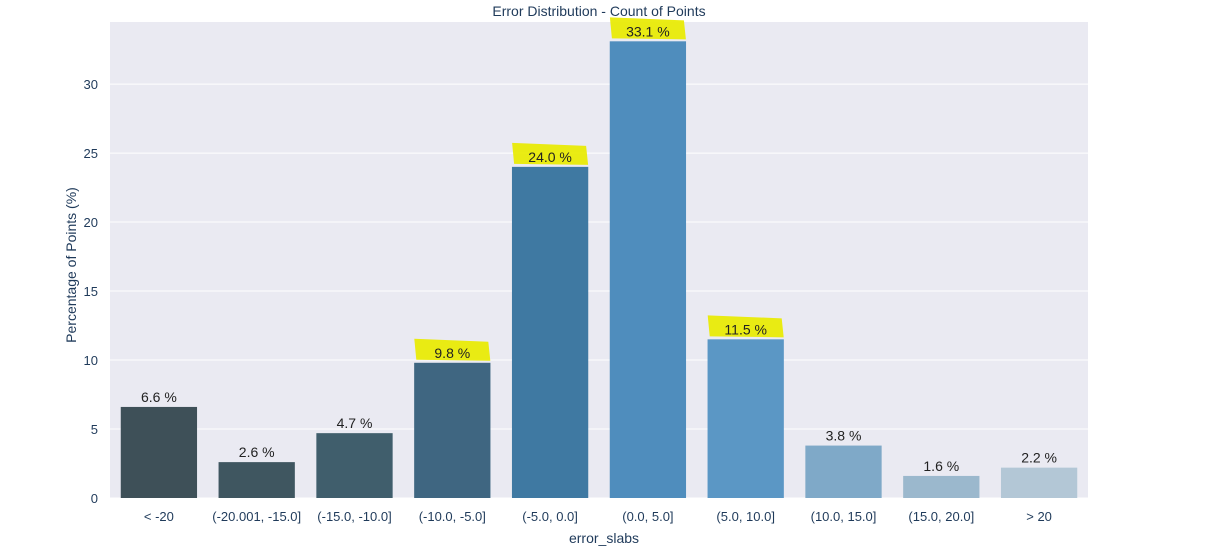 The image size is (1209, 555). I want to click on x-tick-label: (-20.001, -15.0], so click(256, 516).